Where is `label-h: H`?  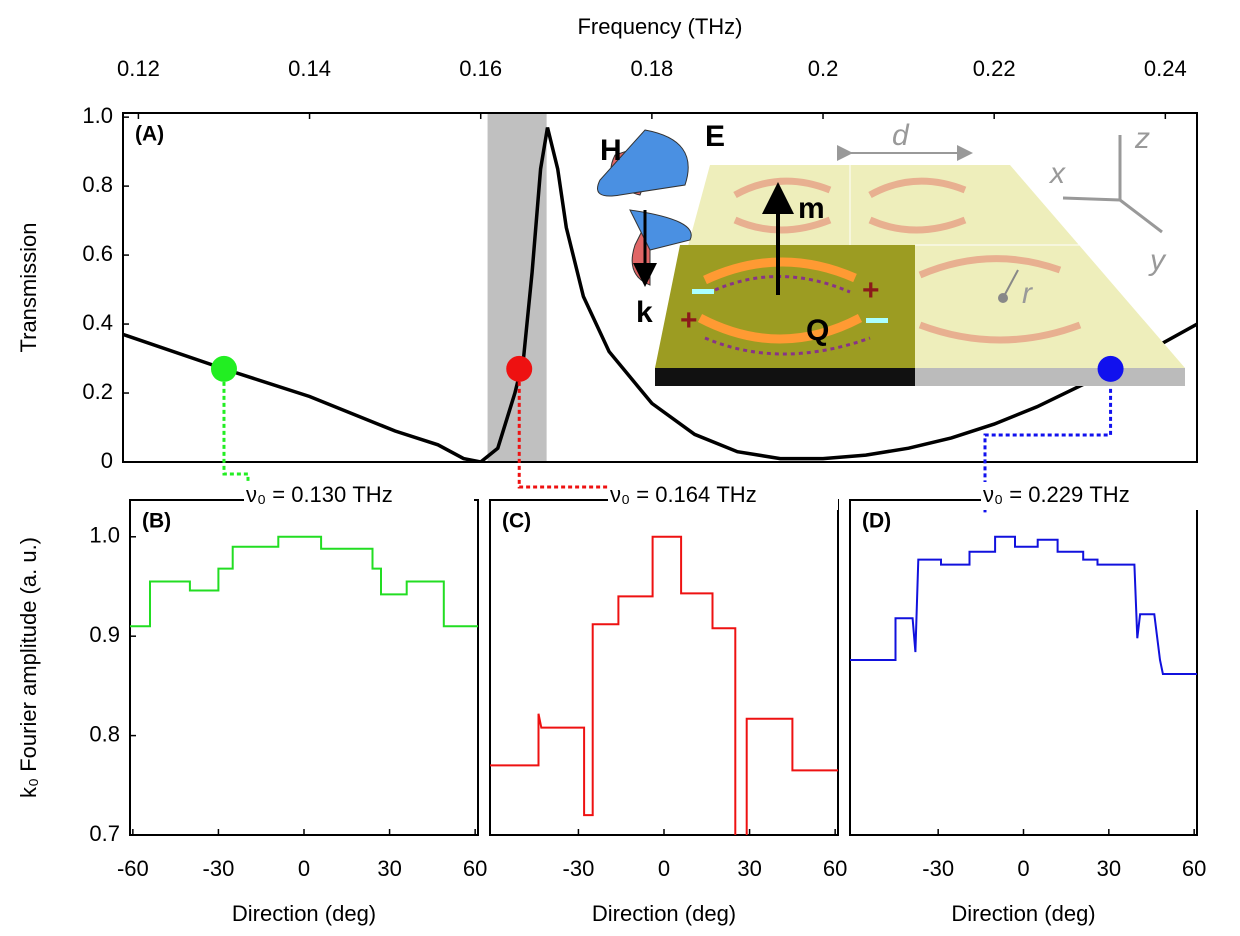 label-h: H is located at coordinates (611, 150).